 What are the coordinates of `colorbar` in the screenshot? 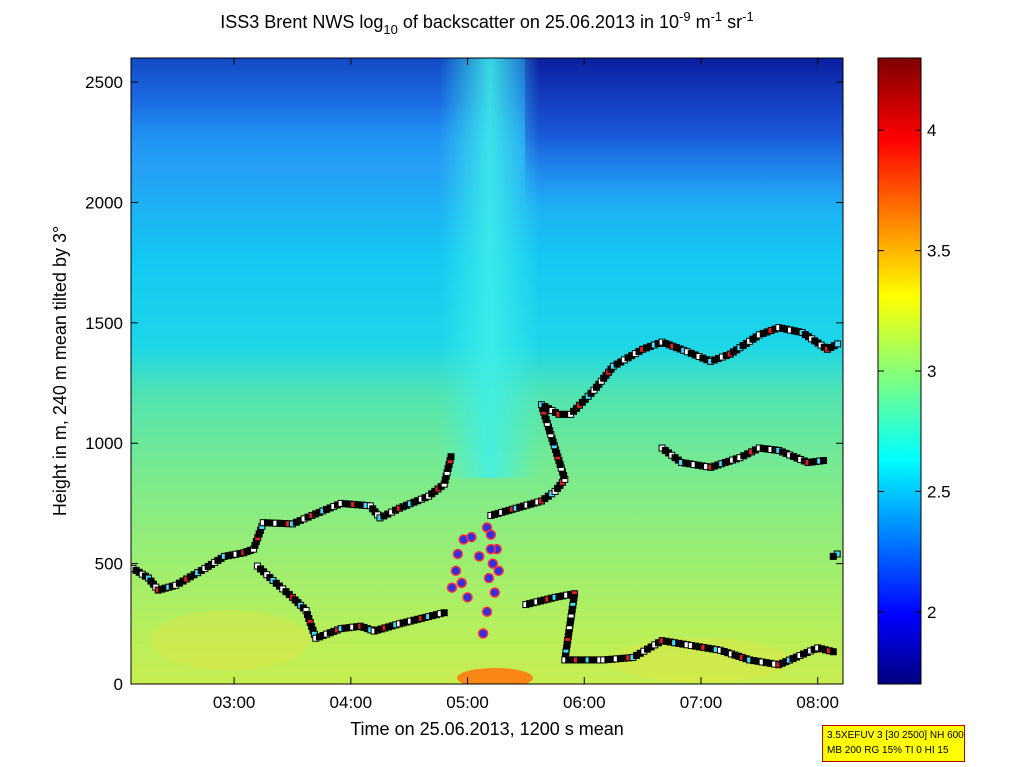 It's located at (899, 371).